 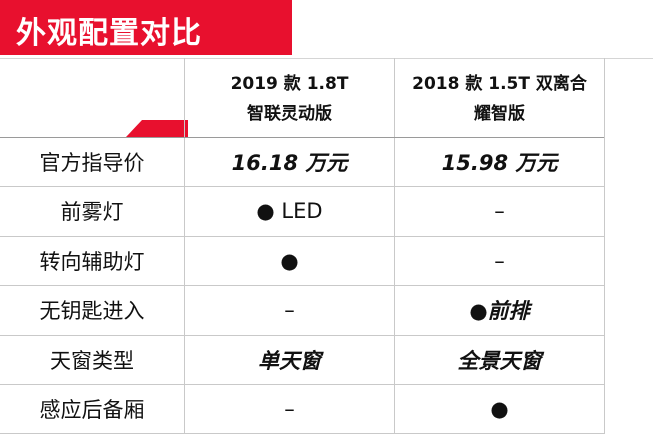 What do you see at coordinates (92, 361) in the screenshot?
I see `row-label-sunroof-type: 天窗类型` at bounding box center [92, 361].